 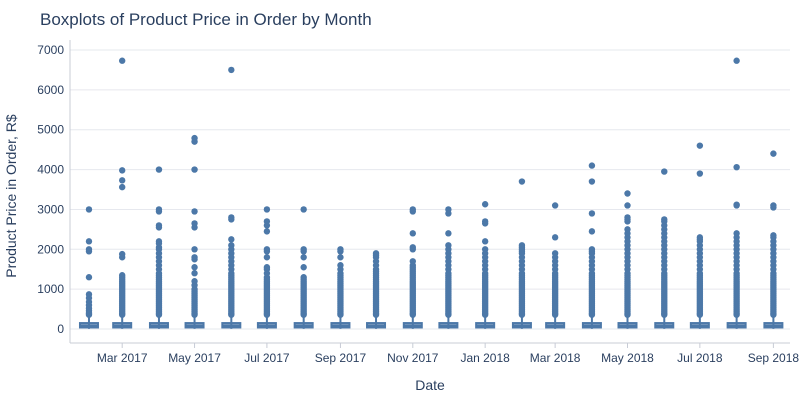 I want to click on x-tick-label: Sep 2017, so click(x=341, y=358).